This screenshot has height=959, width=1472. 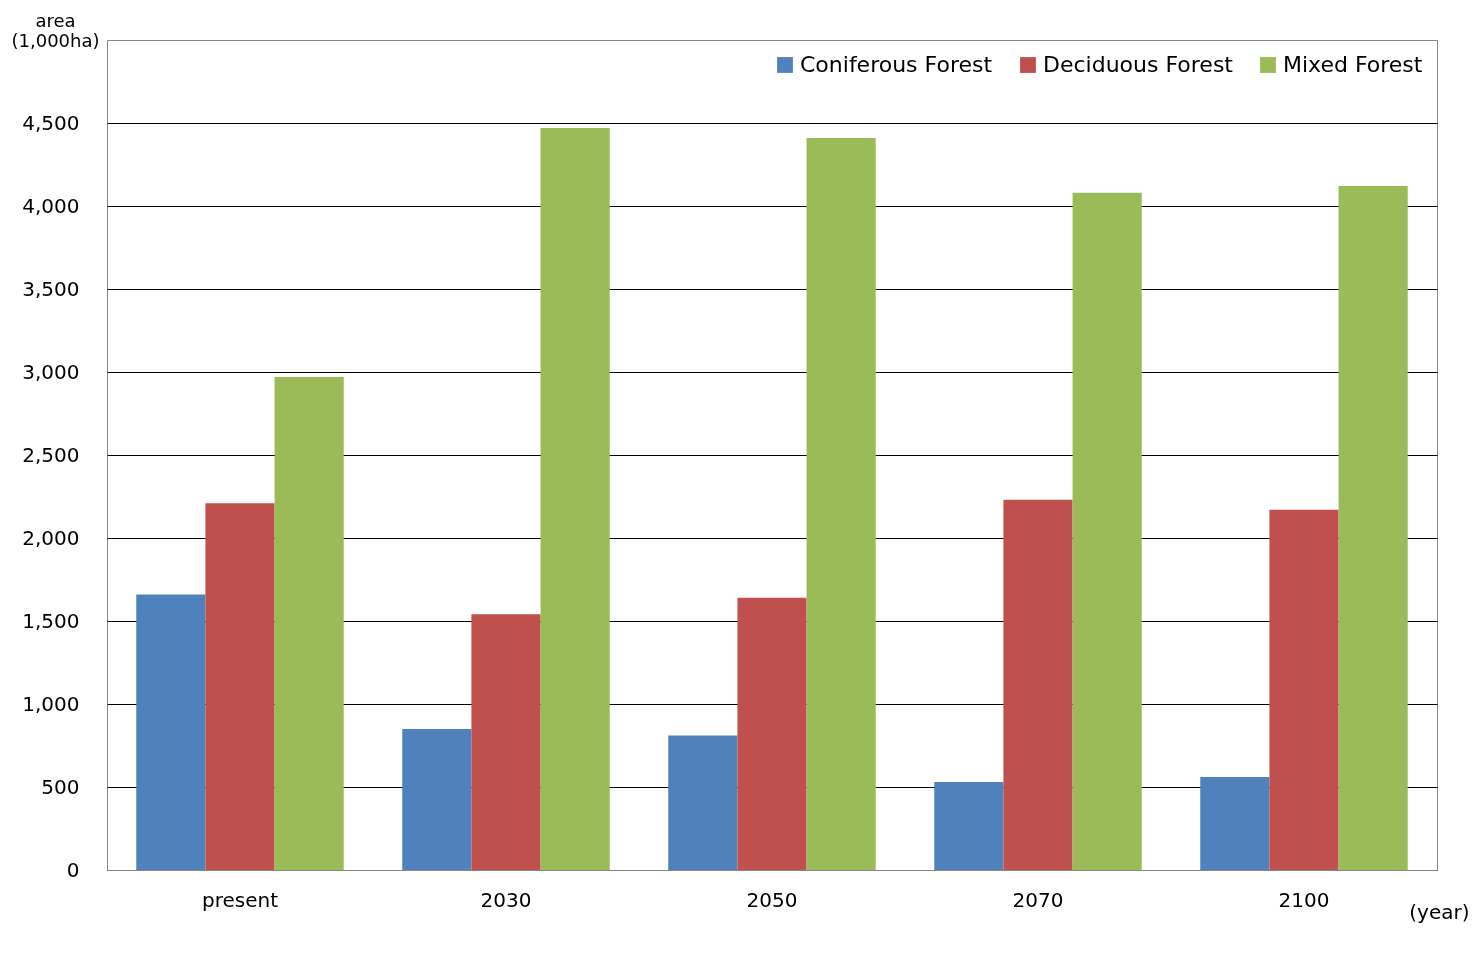 What do you see at coordinates (55, 30) in the screenshot?
I see `y-axis-title: area (1,000ha)` at bounding box center [55, 30].